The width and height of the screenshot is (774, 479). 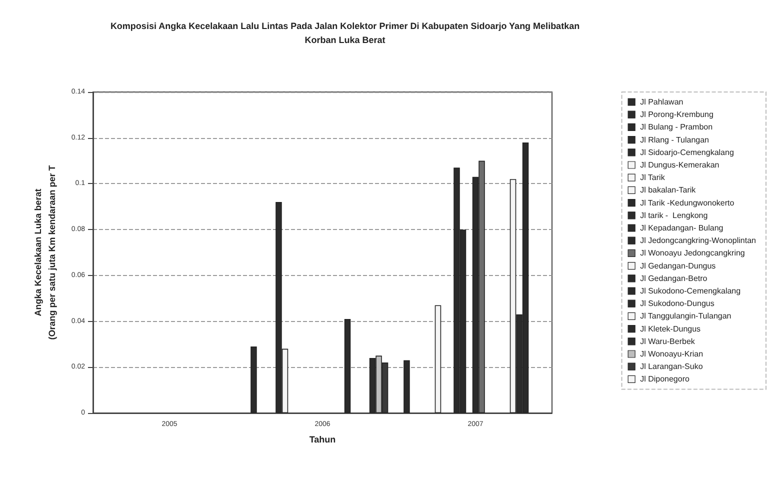 What do you see at coordinates (680, 165) in the screenshot?
I see `legend-label: Jl Dungus-Kemerakan` at bounding box center [680, 165].